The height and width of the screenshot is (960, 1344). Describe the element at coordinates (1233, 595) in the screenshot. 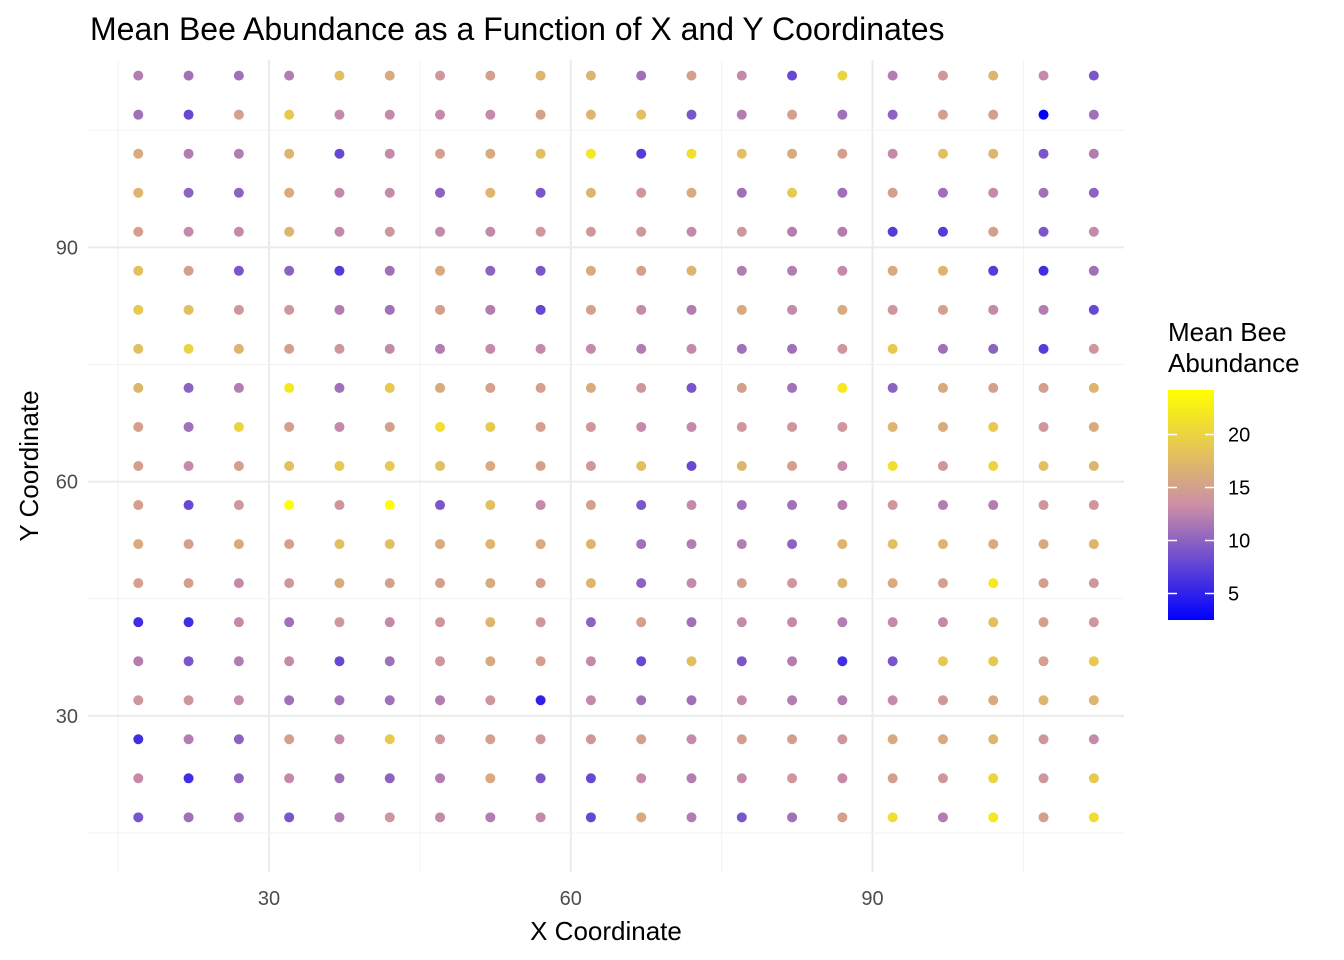

I see `legend-tick-label: 5` at that location.